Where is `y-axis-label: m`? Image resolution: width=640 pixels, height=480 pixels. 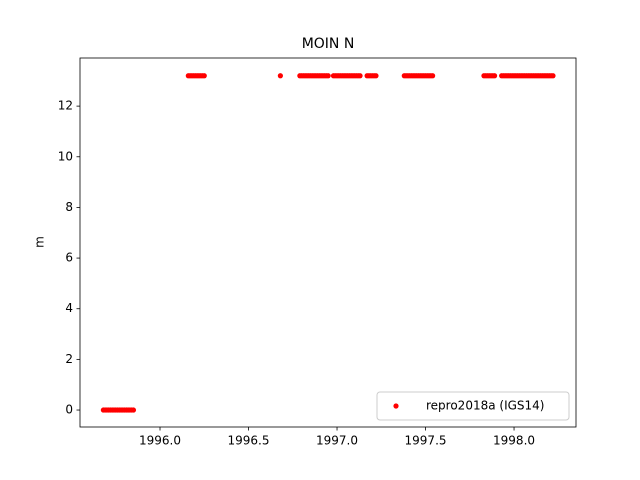 y-axis-label: m is located at coordinates (40, 242).